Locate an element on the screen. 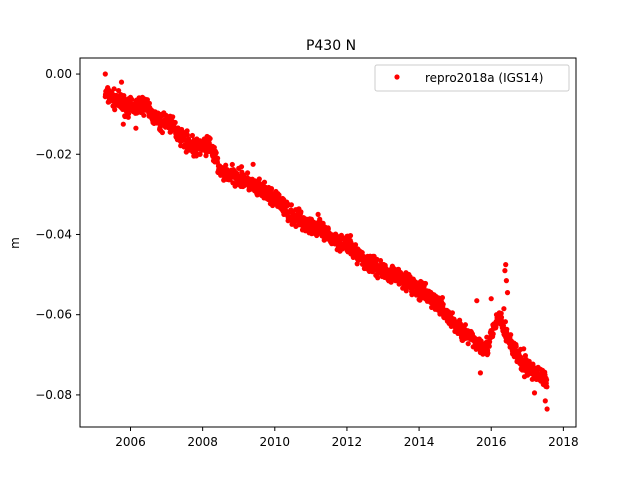  legend-marker is located at coordinates (397, 77).